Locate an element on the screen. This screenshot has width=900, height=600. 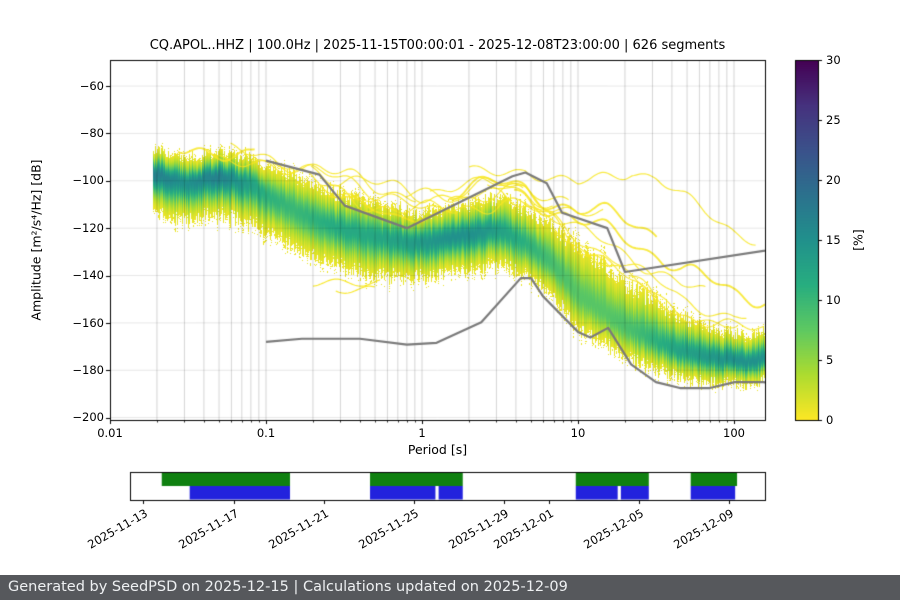
x-tick-label: 100 is located at coordinates (734, 433).